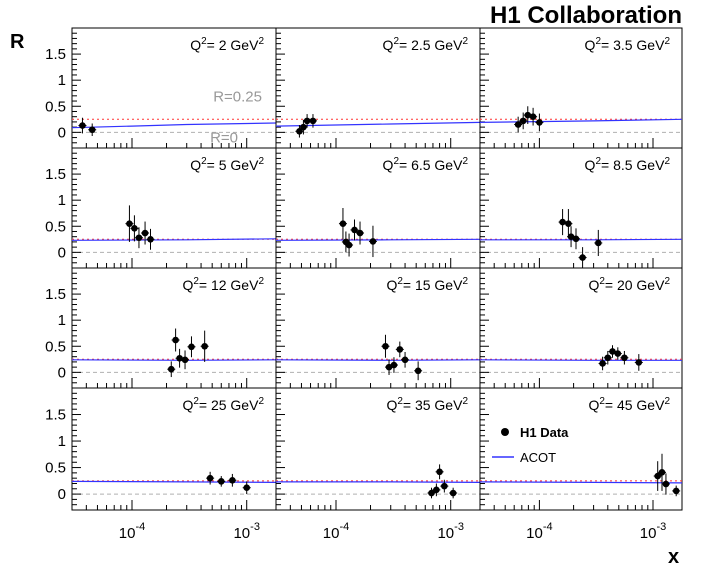 This screenshot has width=709, height=567. What do you see at coordinates (55, 54) in the screenshot?
I see `y-tick-label: 1.5` at bounding box center [55, 54].